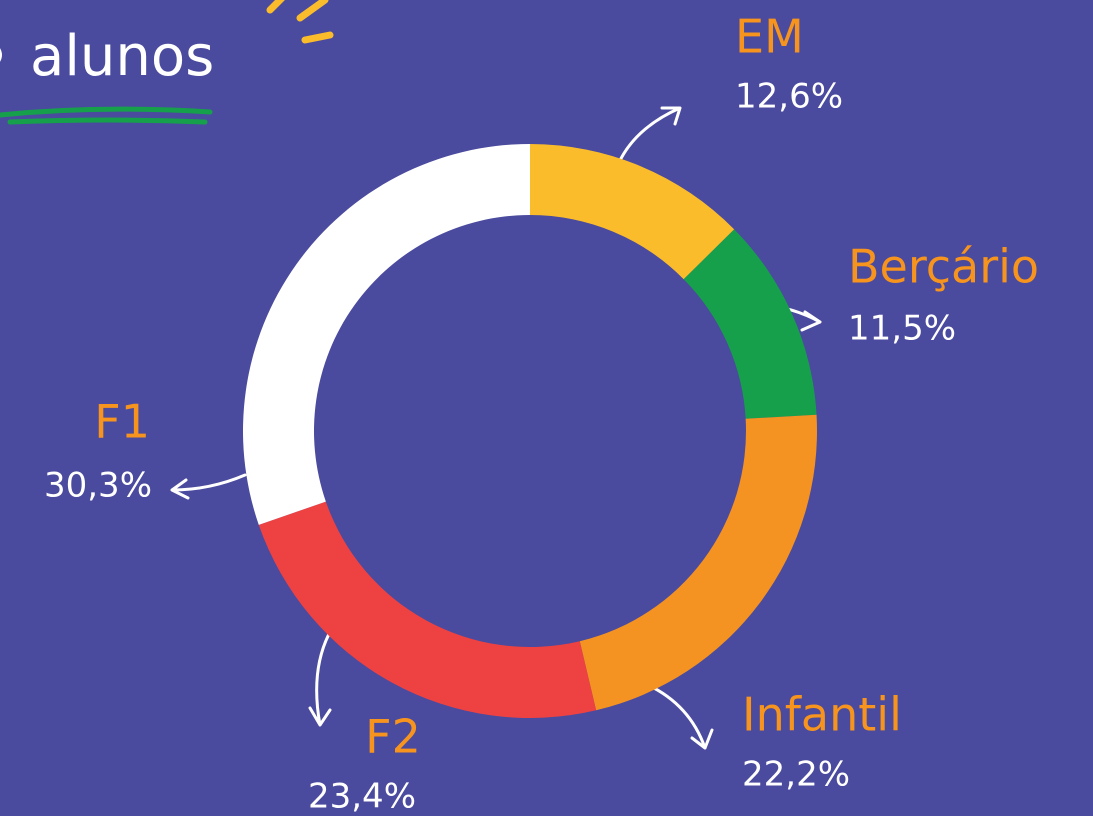 The height and width of the screenshot is (816, 1093). What do you see at coordinates (789, 97) in the screenshot?
I see `value-label: 12,6%` at bounding box center [789, 97].